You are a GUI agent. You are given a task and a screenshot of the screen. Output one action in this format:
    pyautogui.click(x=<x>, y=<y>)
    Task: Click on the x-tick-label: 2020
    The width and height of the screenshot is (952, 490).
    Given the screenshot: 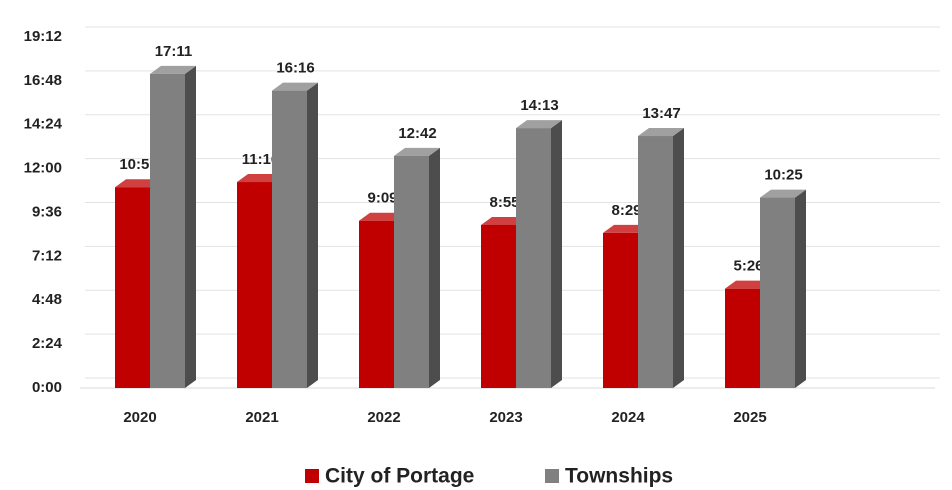 What is the action you would take?
    pyautogui.click(x=139, y=417)
    